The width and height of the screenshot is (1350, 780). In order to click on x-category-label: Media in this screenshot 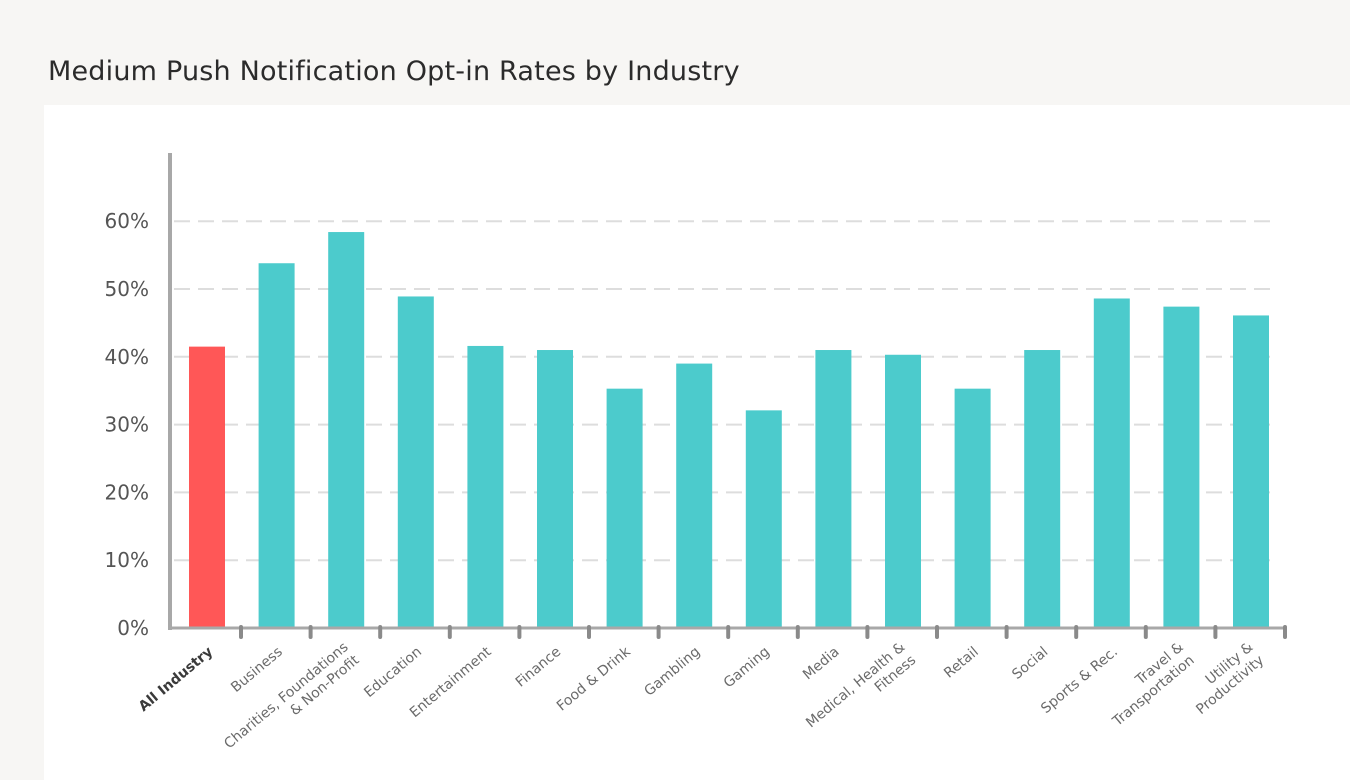, I will do `click(821, 663)`.